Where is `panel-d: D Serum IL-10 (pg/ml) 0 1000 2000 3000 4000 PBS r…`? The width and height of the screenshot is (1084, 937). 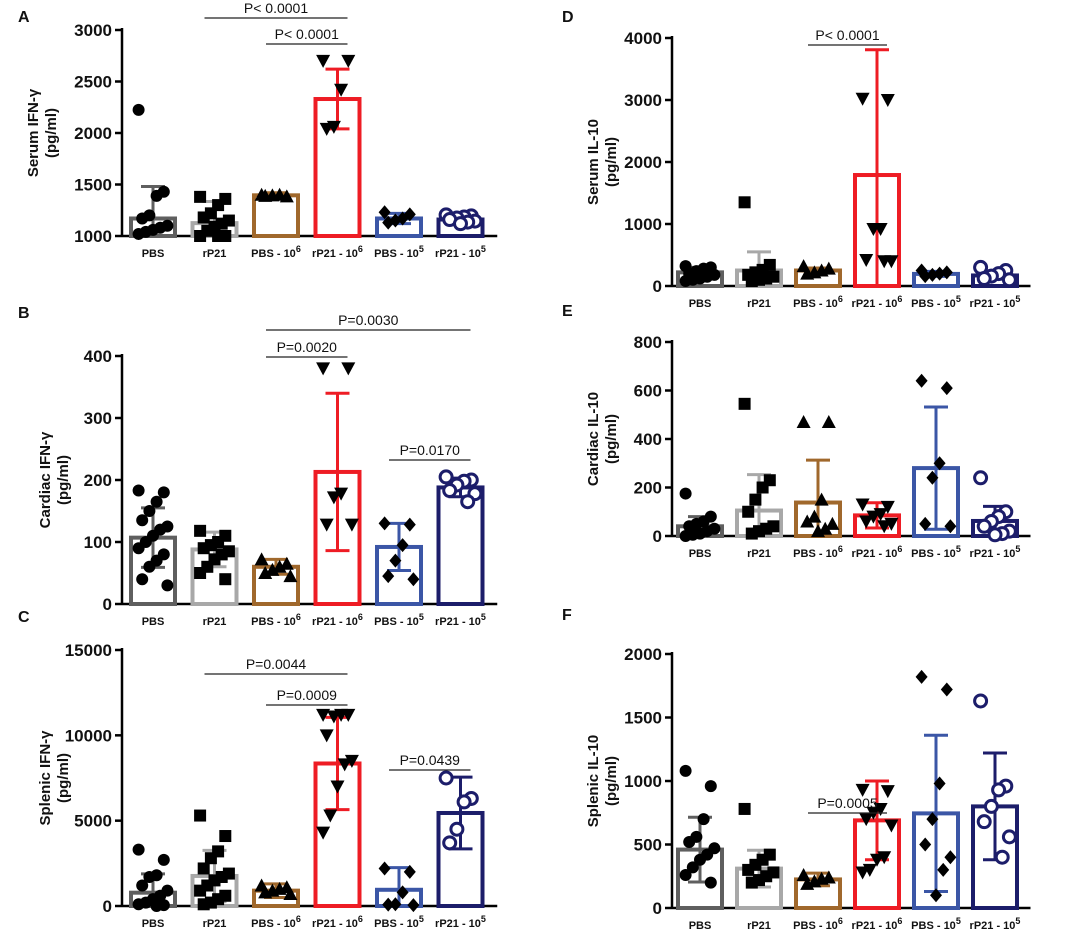
panel-d: D Serum IL-10 (pg/ml) 0 1000 2000 3000 4000 PBS r… is located at coordinates (796, 159).